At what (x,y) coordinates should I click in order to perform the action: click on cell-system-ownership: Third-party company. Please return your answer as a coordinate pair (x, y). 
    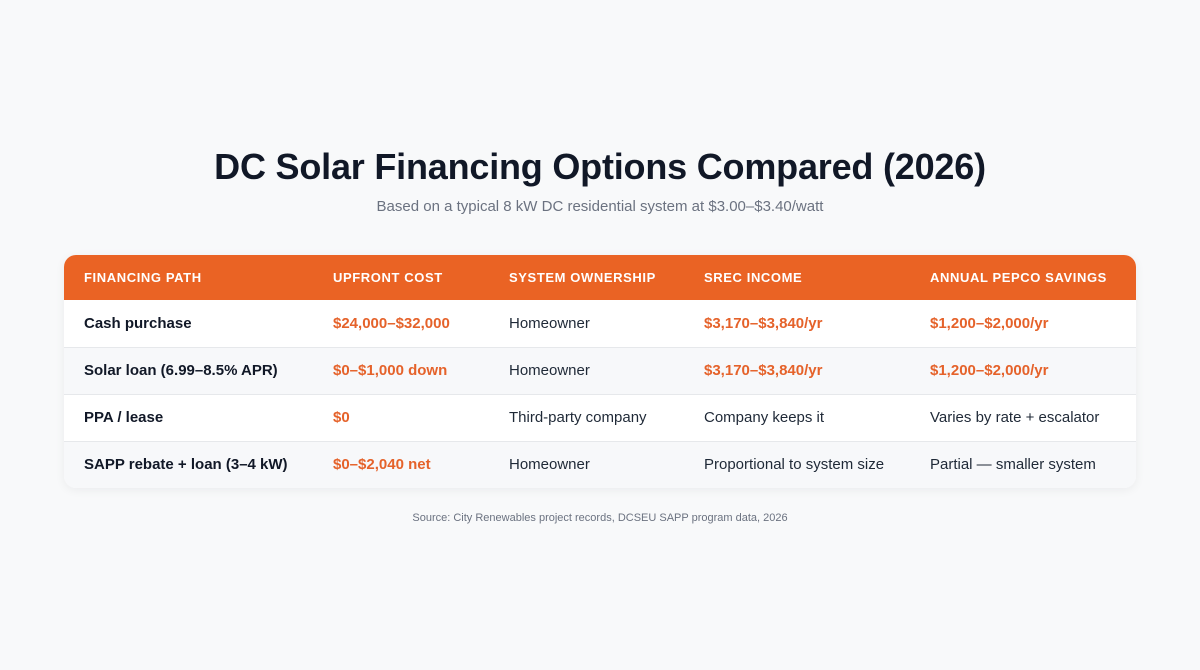
    Looking at the image, I should click on (578, 417).